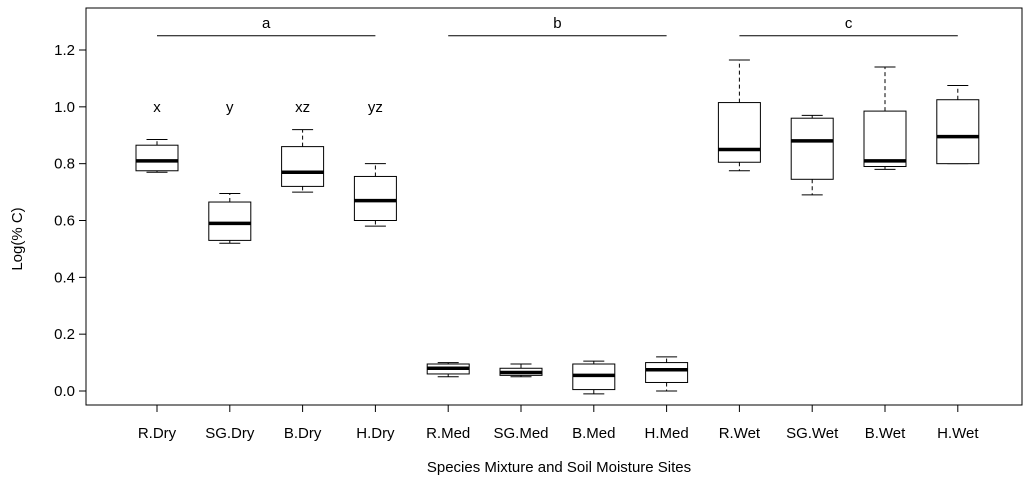 This screenshot has height=481, width=1029. I want to click on box-R.Wet, so click(739, 115).